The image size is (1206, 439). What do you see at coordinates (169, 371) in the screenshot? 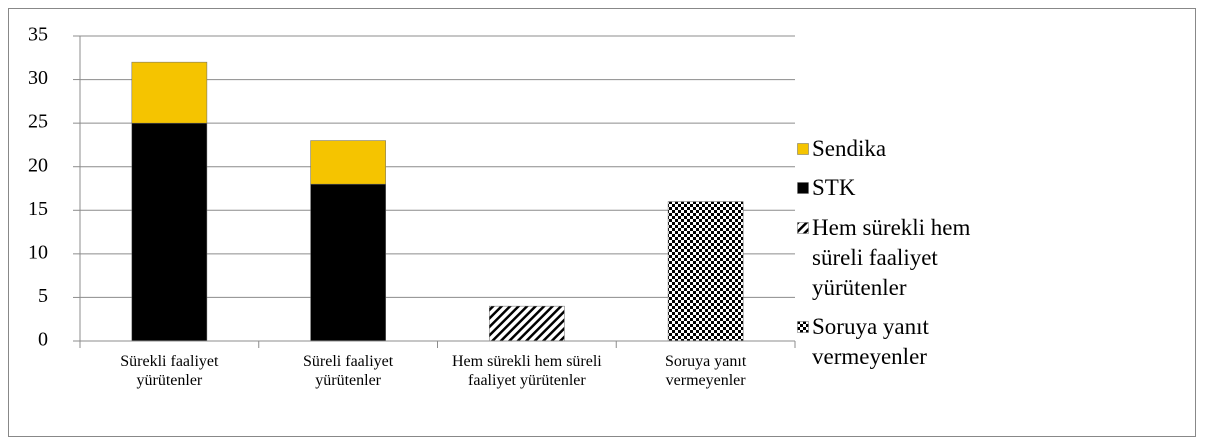
I see `x-tick-label: Sürekli faaliyet yürütenler` at bounding box center [169, 371].